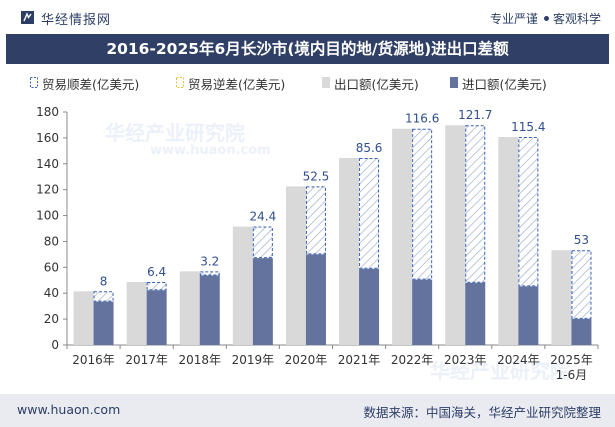 This screenshot has width=615, height=427. What do you see at coordinates (581, 240) in the screenshot?
I see `data-label-surplus: 53` at bounding box center [581, 240].